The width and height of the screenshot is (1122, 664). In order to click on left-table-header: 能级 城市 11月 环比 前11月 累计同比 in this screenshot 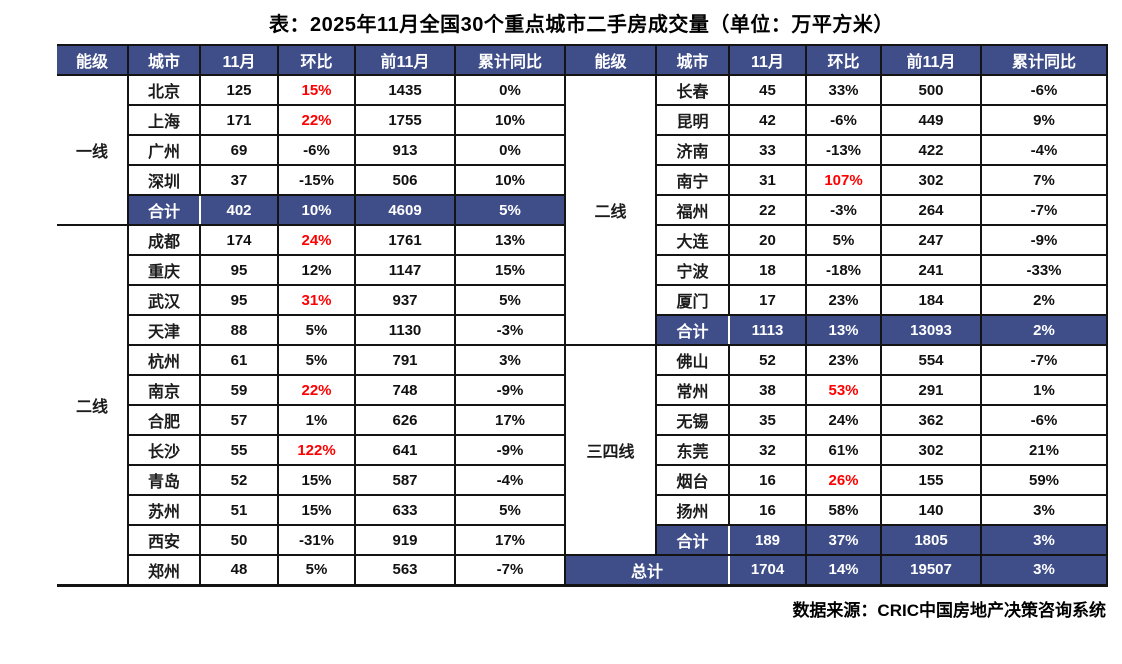, I will do `click(311, 60)`.